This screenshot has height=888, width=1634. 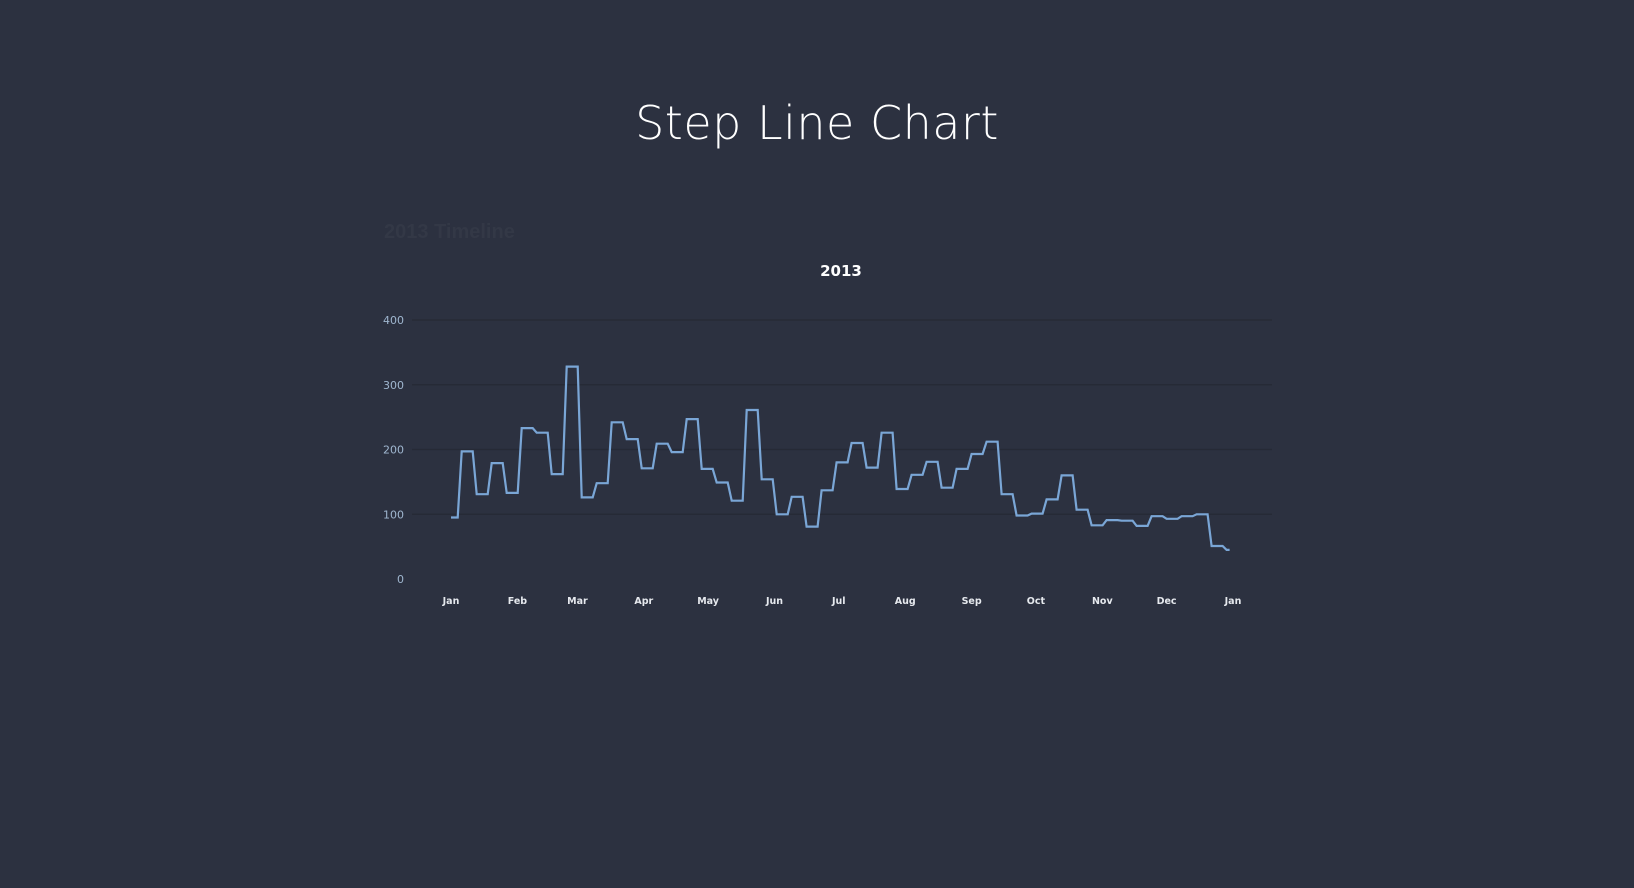 I want to click on x-tick-label: Mar, so click(x=577, y=601).